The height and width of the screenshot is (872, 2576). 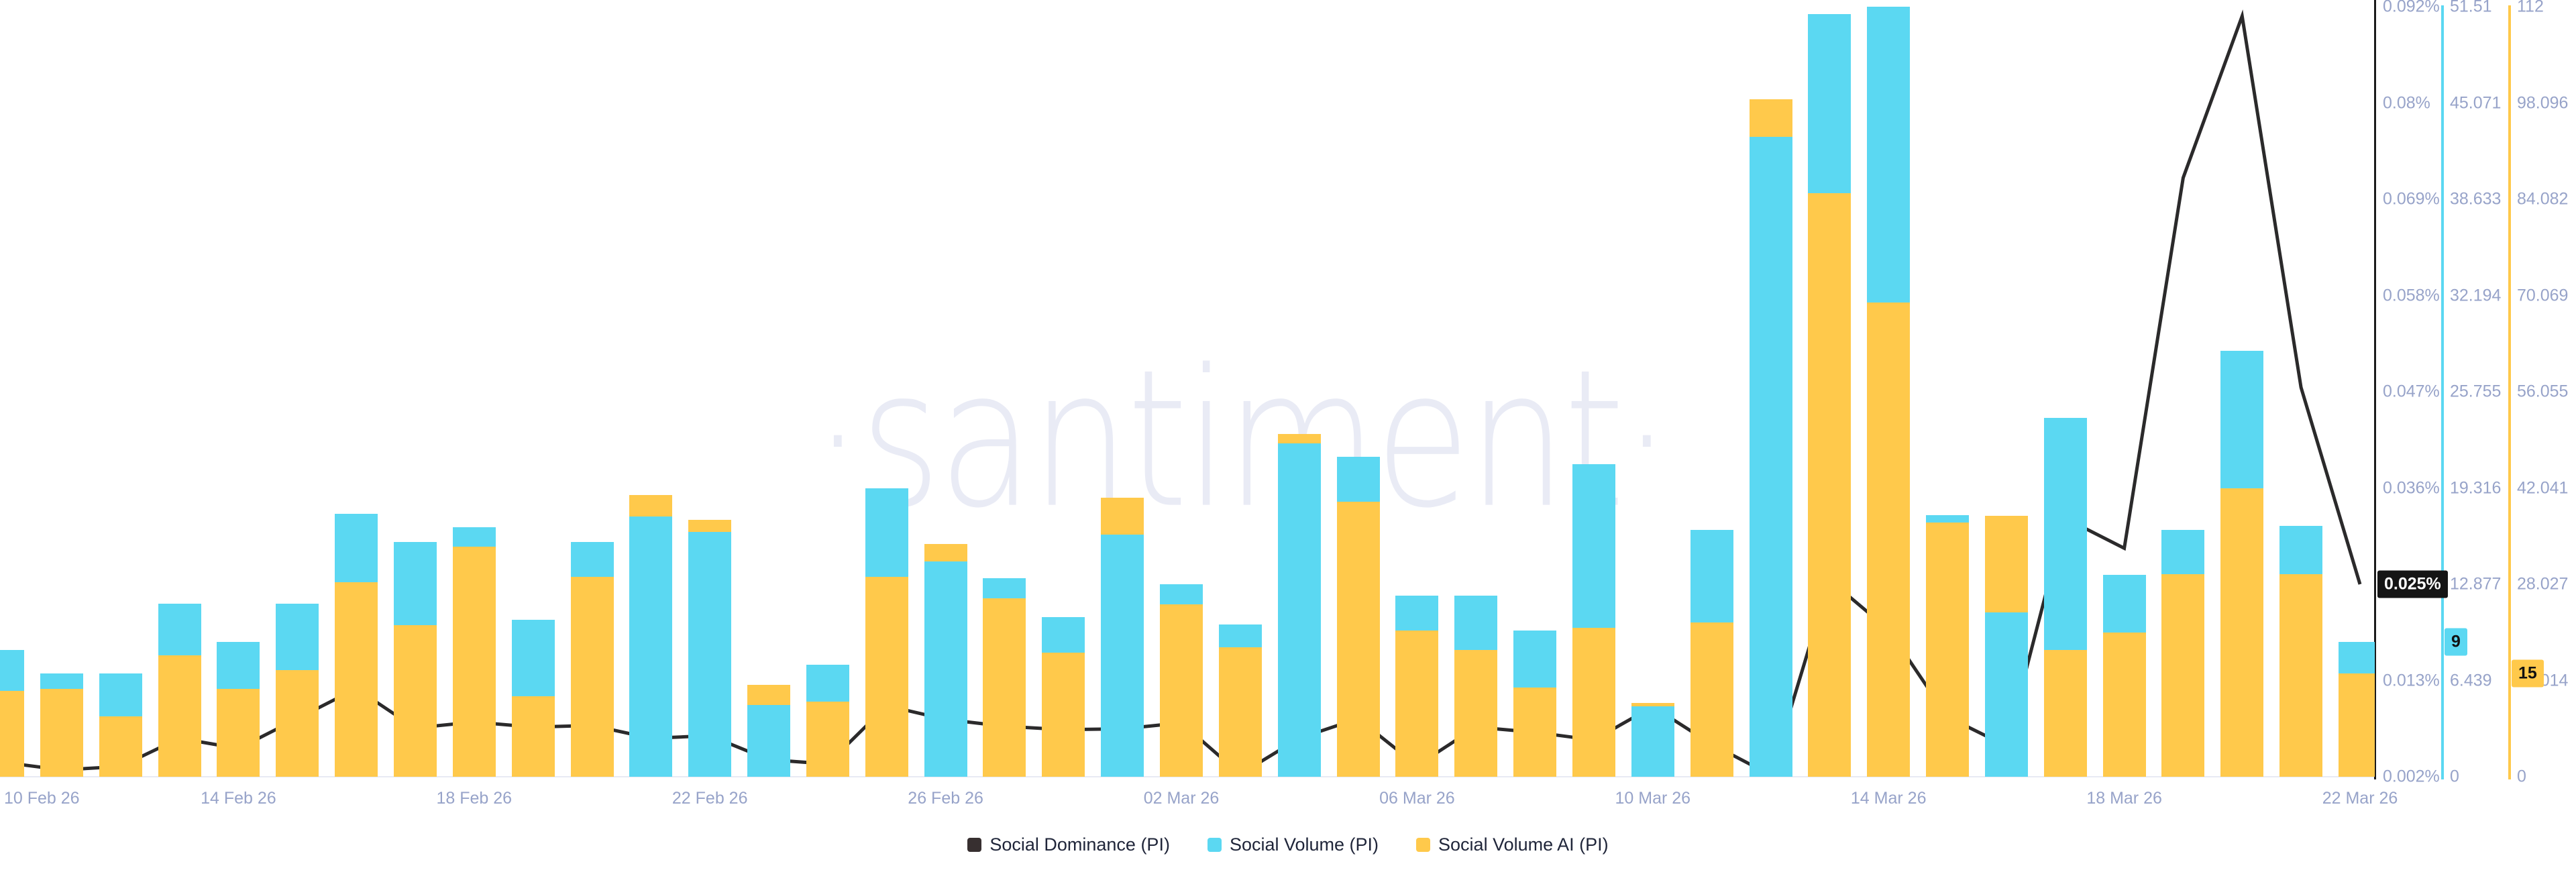 I want to click on legend-item-social-volume: Social Volume (PI), so click(x=1293, y=844).